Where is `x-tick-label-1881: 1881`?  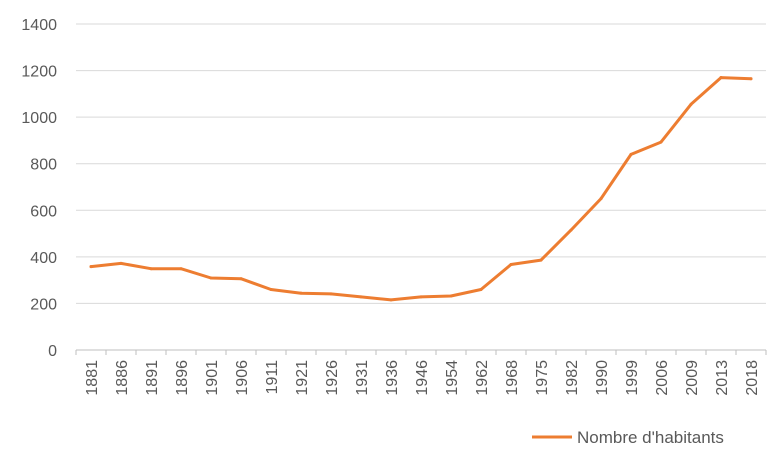
x-tick-label-1881: 1881 is located at coordinates (92, 378).